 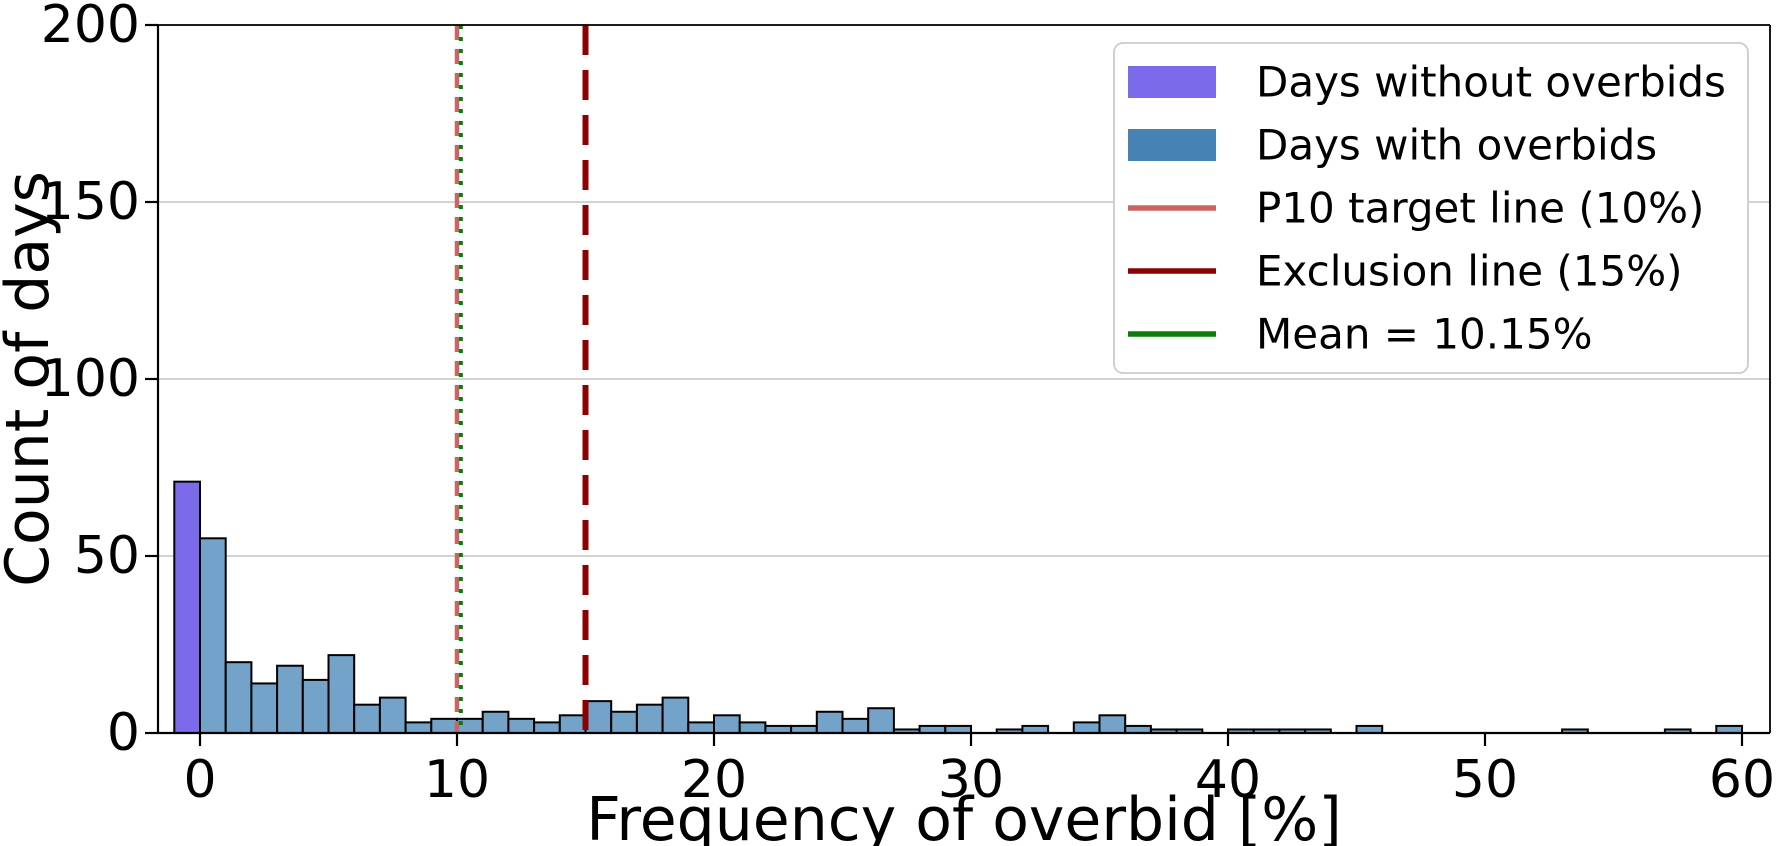 What do you see at coordinates (90, 379) in the screenshot?
I see `y-tick-label-100: 100` at bounding box center [90, 379].